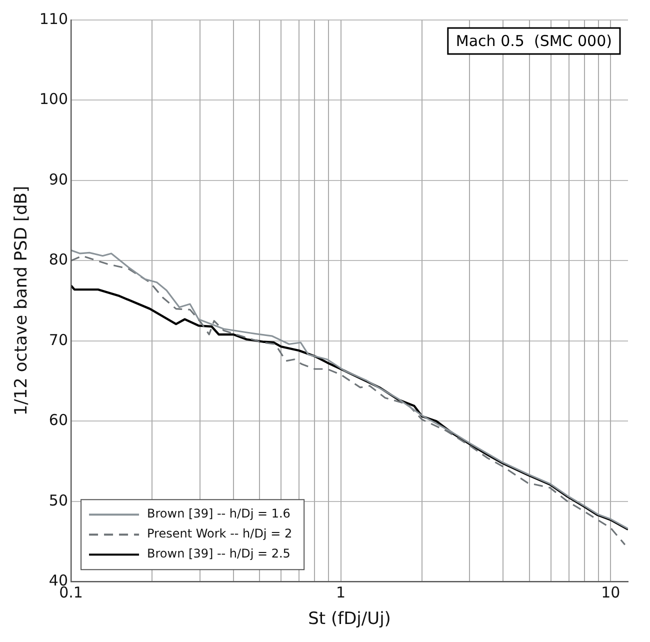 The height and width of the screenshot is (642, 650). What do you see at coordinates (53, 19) in the screenshot?
I see `y-tick-label: 110` at bounding box center [53, 19].